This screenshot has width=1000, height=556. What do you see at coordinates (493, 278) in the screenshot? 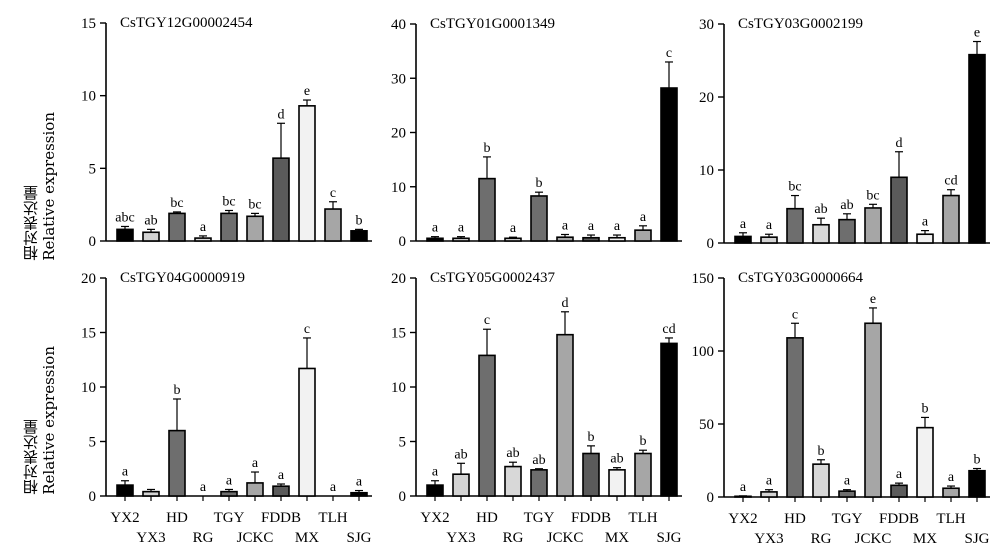
I see `chart-title: CsTGY05G0002437` at bounding box center [493, 278].